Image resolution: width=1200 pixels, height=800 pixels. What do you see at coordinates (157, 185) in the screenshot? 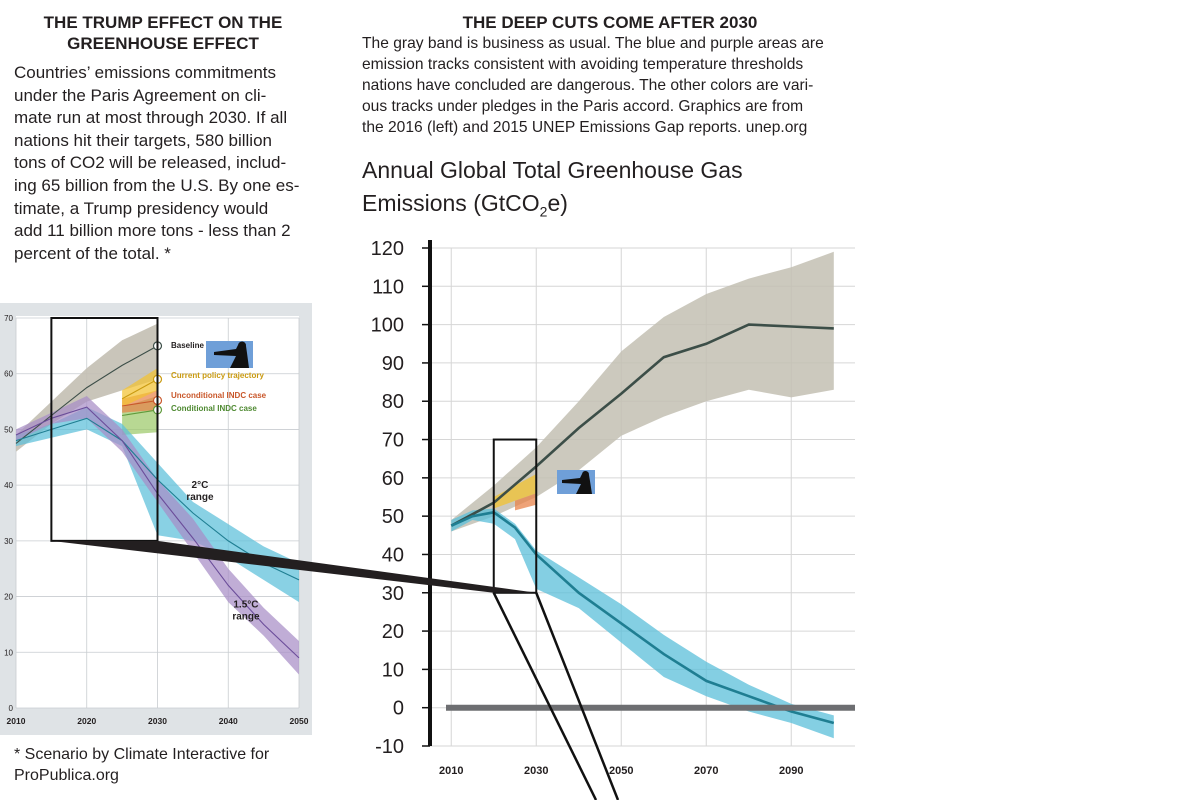
I see `left-paragraph-line: ing 65 billion from the U.S. By one es-` at bounding box center [157, 185].